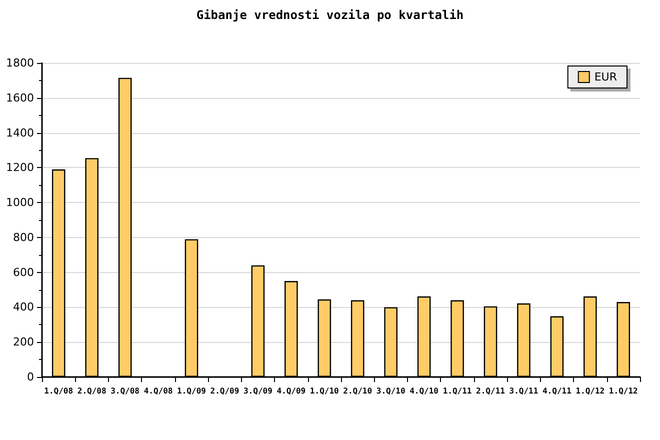 The width and height of the screenshot is (660, 440). I want to click on y-tick-label: 0, so click(30, 377).